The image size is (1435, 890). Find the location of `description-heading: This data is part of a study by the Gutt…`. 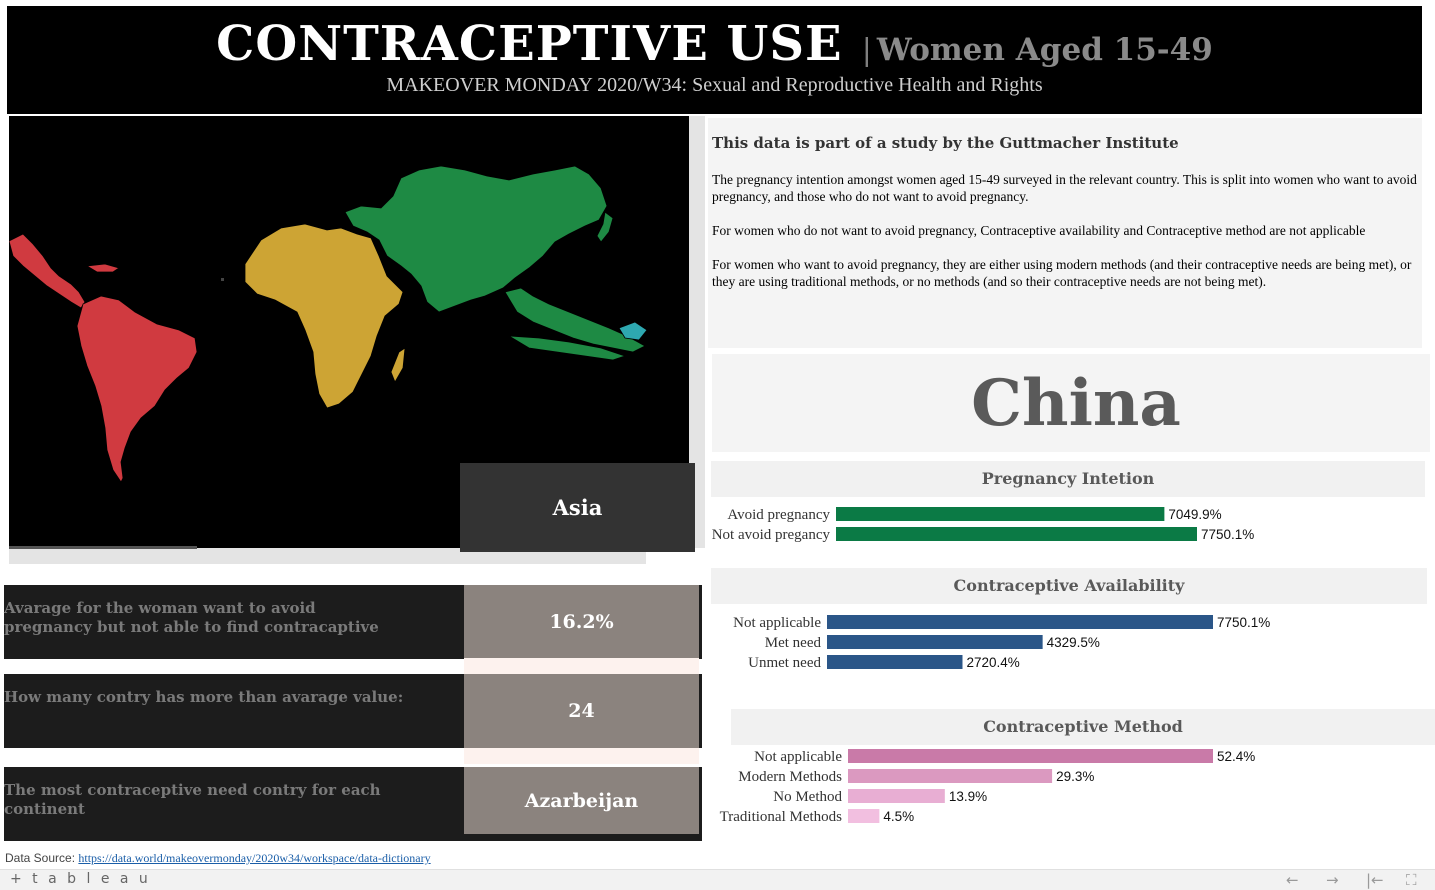

description-heading: This data is part of a study by the Gutt… is located at coordinates (945, 143).